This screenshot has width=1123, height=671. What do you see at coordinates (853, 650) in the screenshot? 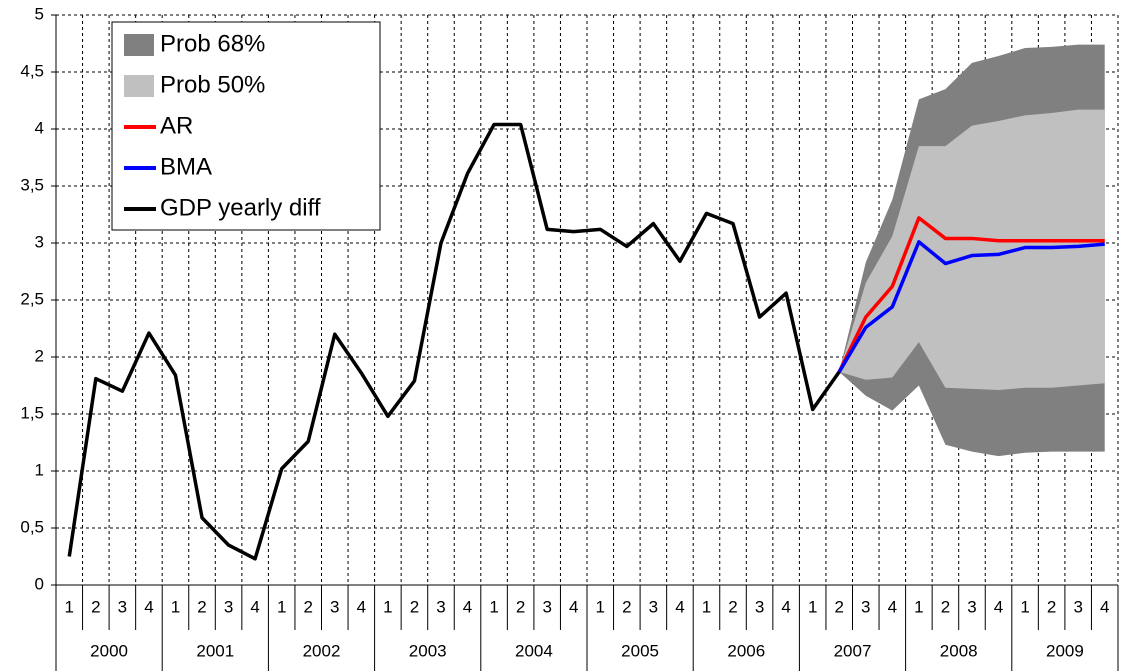
I see `year-label: 2007` at bounding box center [853, 650].